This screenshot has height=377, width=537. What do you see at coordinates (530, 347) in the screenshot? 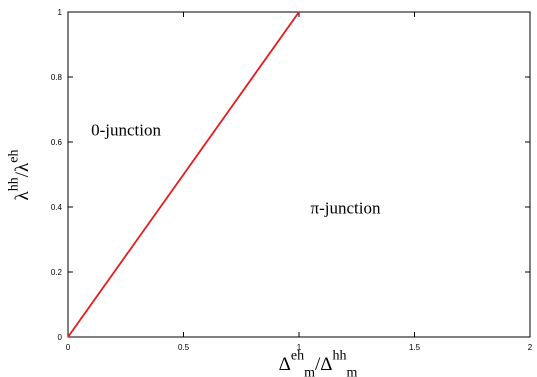
I see `x-tick-label-4: 2` at bounding box center [530, 347].